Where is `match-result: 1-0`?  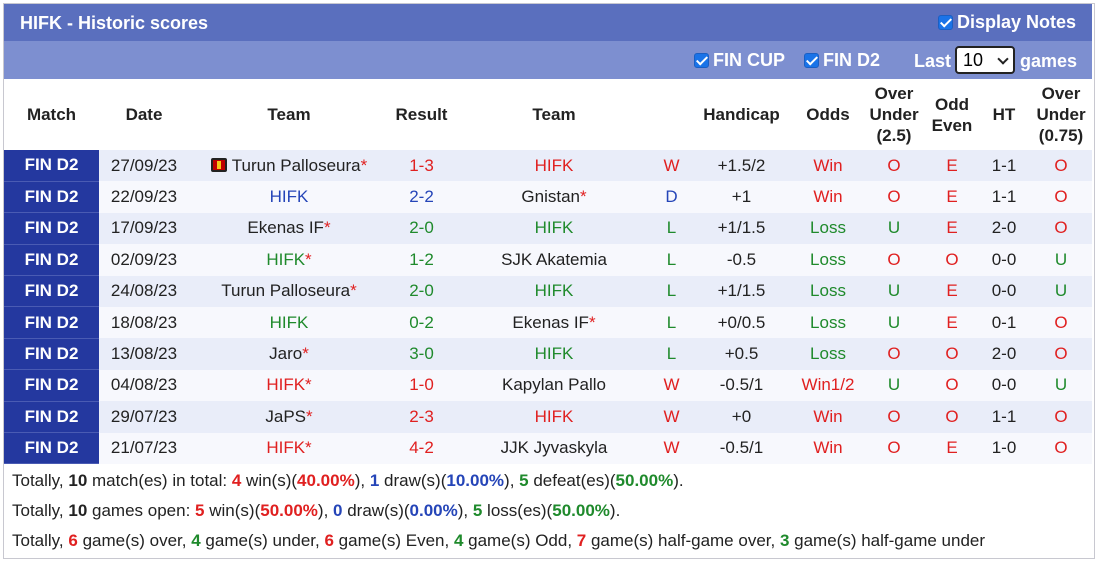 match-result: 1-0 is located at coordinates (421, 385).